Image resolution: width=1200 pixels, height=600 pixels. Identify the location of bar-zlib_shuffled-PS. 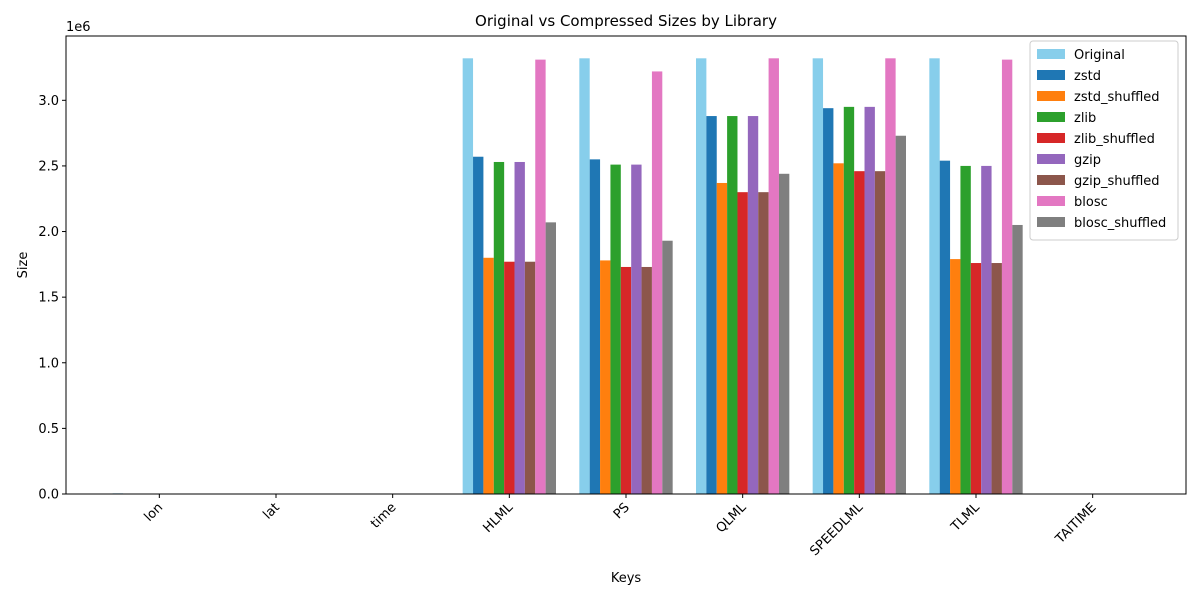
(626, 380).